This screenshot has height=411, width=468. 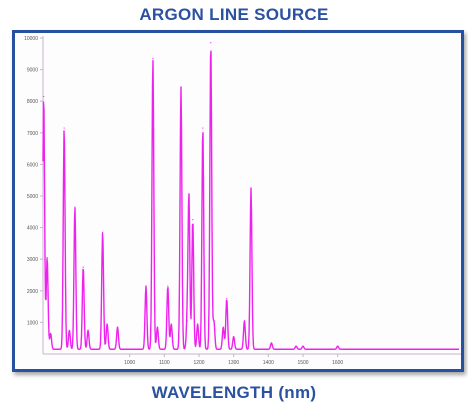 I want to click on y-tick-label: 2000, so click(x=32, y=292).